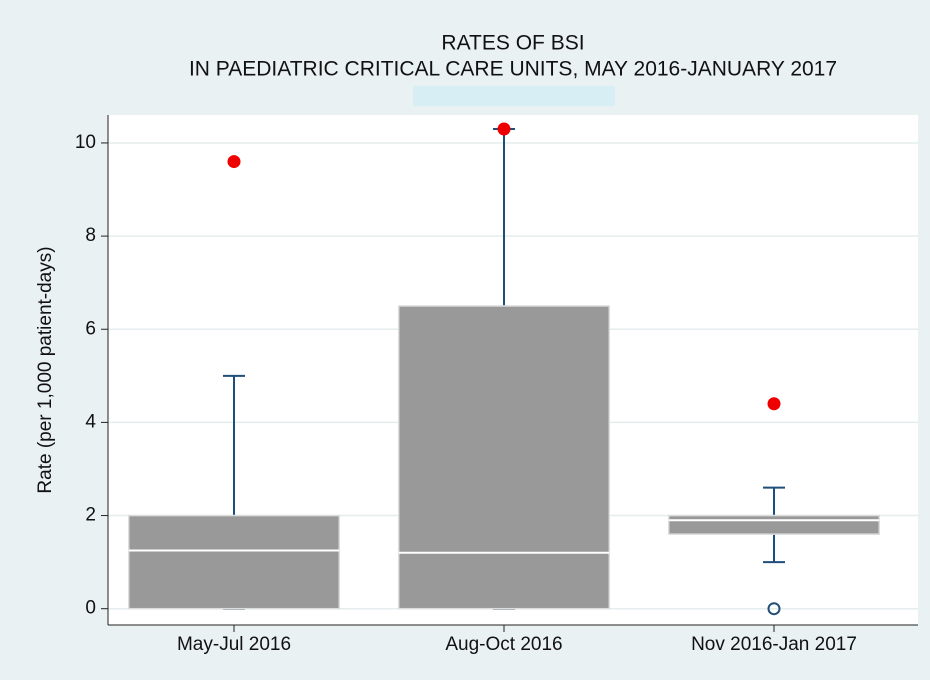 The image size is (930, 680). I want to click on y-tick-label: 6, so click(90, 328).